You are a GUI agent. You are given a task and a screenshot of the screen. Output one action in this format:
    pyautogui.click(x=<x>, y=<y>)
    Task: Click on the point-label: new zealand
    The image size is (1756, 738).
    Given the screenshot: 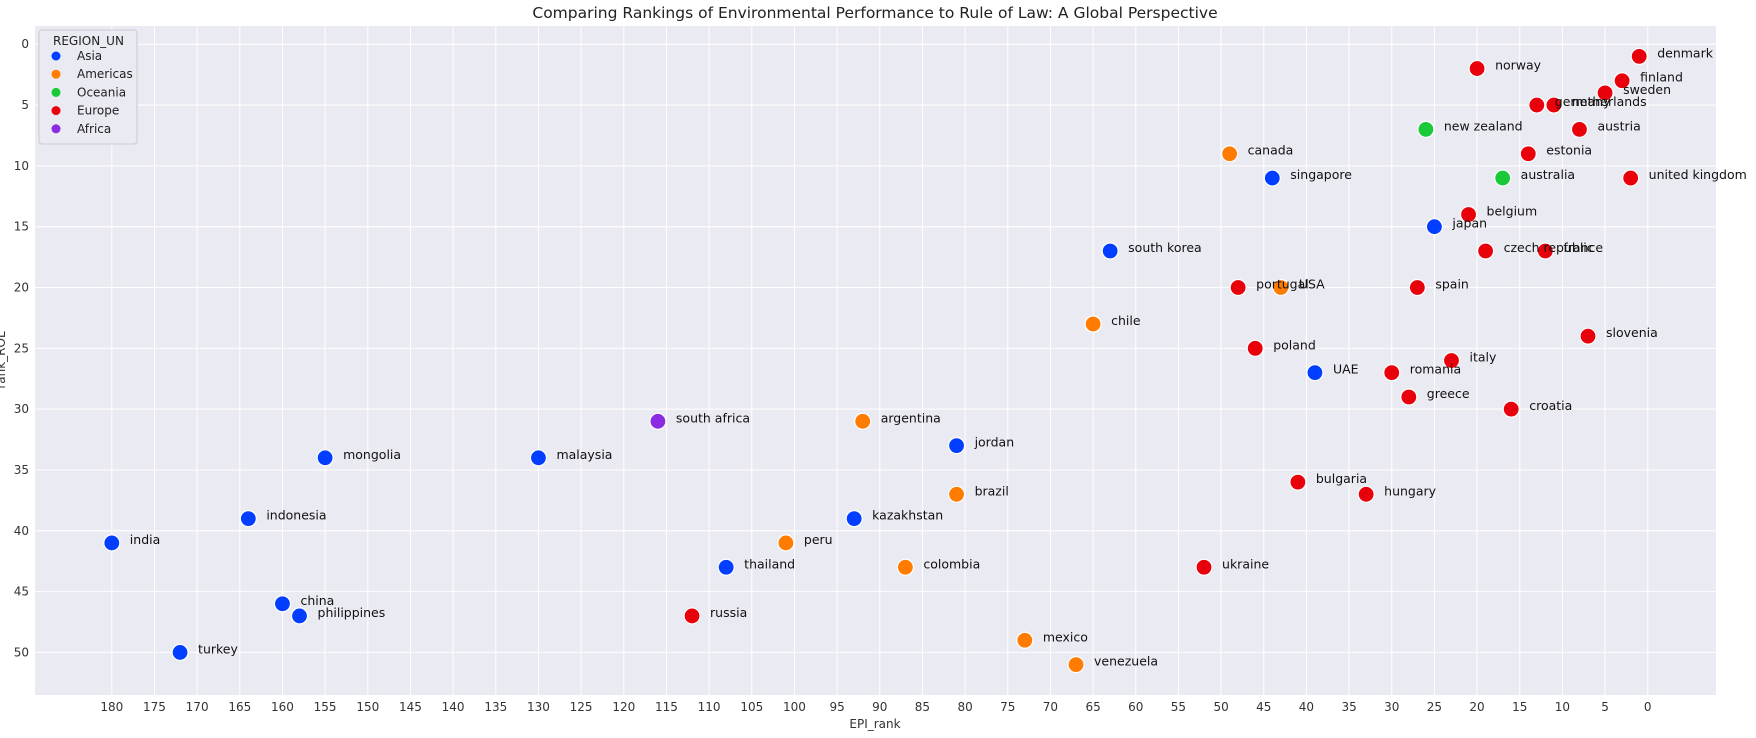 What is the action you would take?
    pyautogui.click(x=1483, y=125)
    